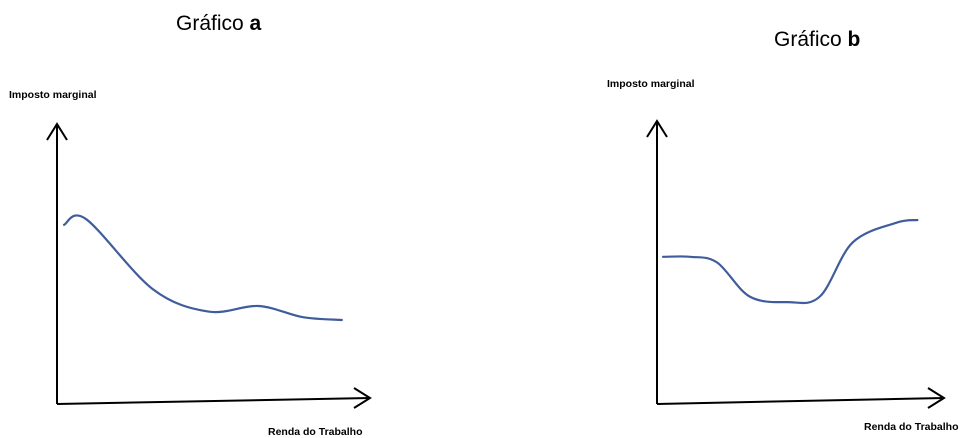 Image resolution: width=967 pixels, height=438 pixels. Describe the element at coordinates (213, 401) in the screenshot. I see `chart-a-x-axis` at that location.